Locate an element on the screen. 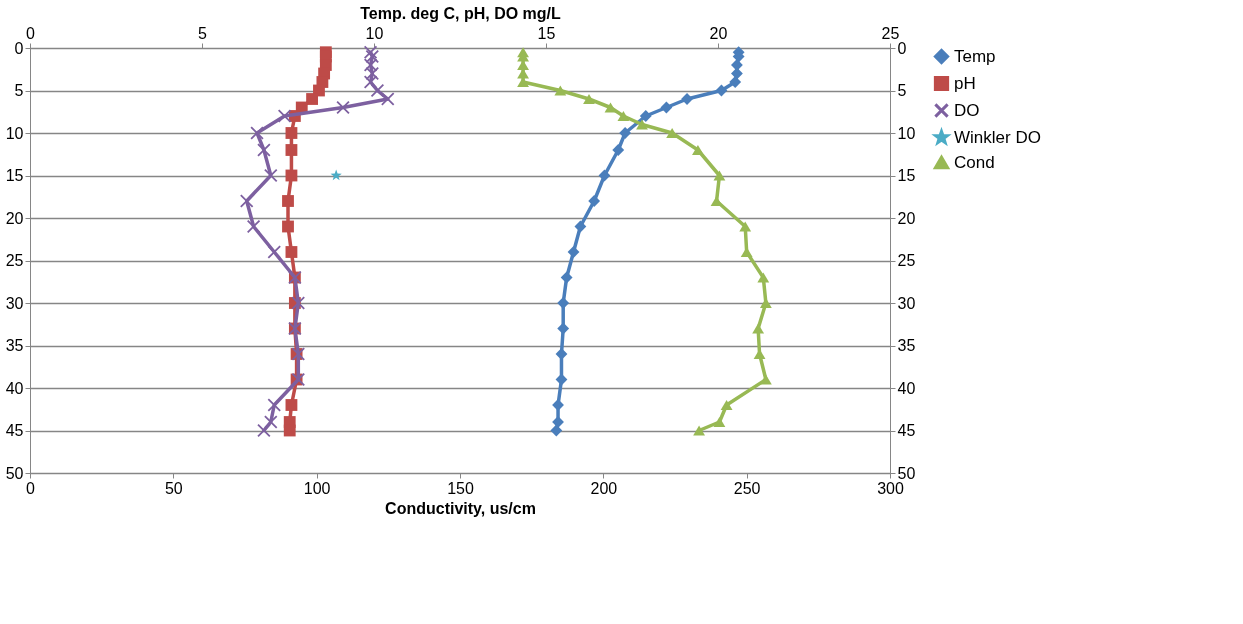 The height and width of the screenshot is (624, 1243). x-tick-label: 150 is located at coordinates (460, 488).